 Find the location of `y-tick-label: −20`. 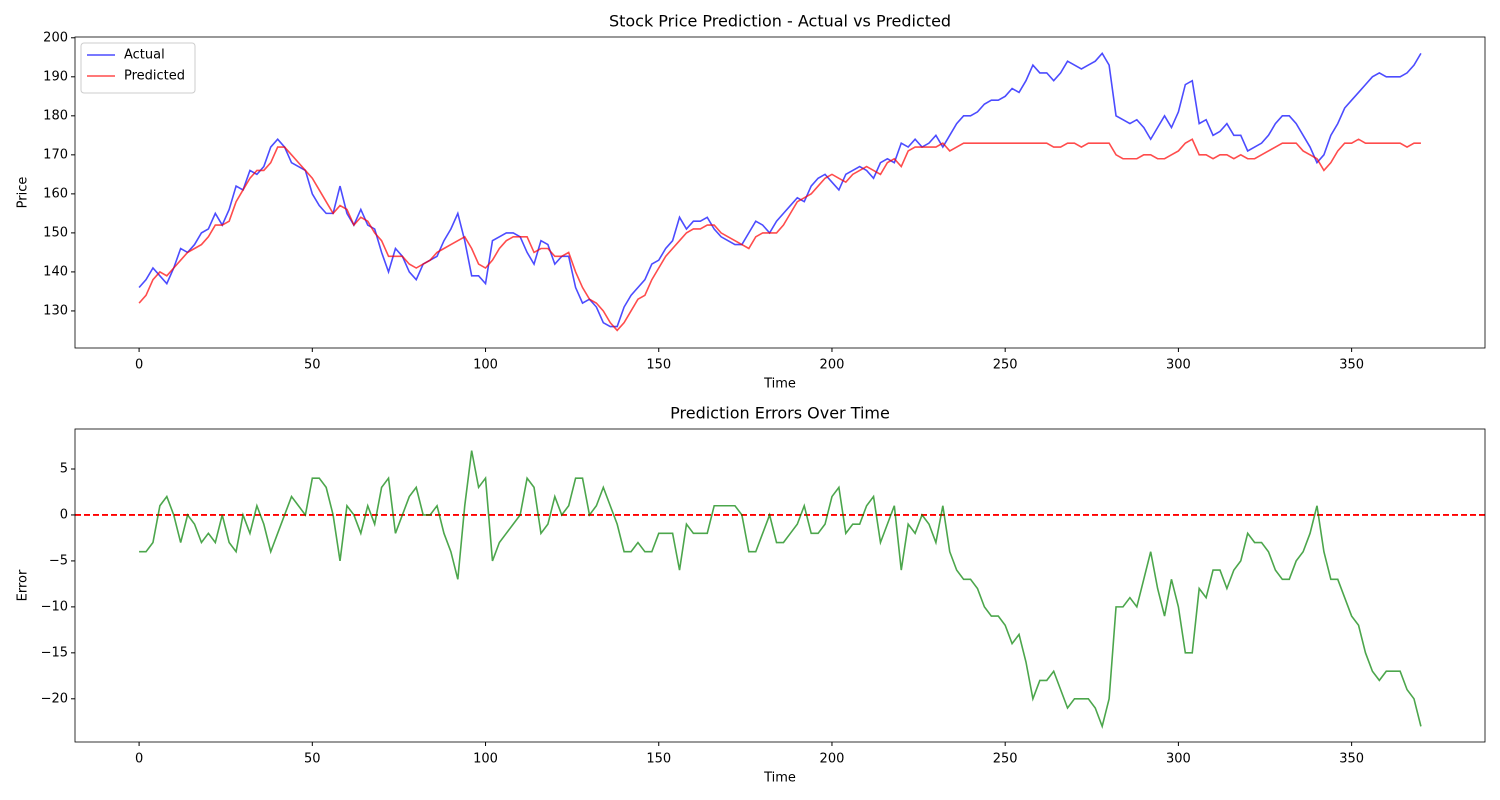

y-tick-label: −20 is located at coordinates (54, 698).